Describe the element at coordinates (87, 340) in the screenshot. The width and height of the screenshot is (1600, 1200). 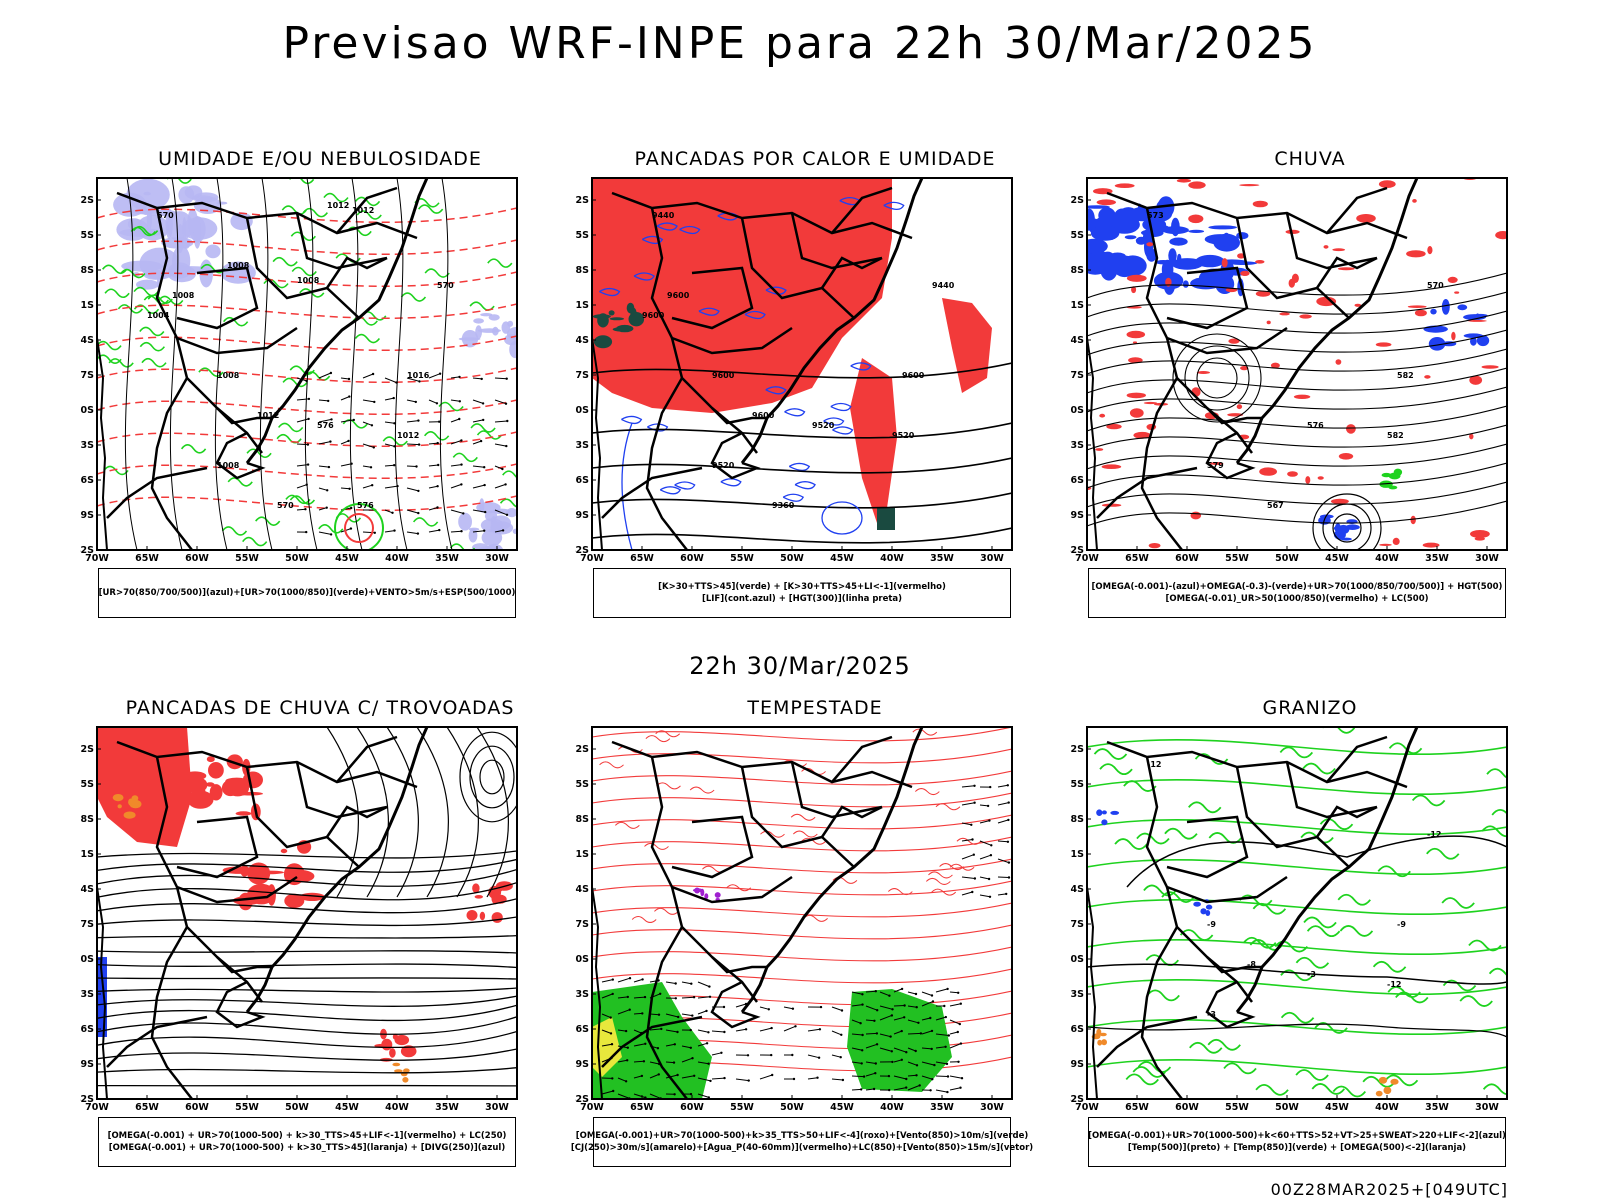
I see `lat-label: 24S` at that location.